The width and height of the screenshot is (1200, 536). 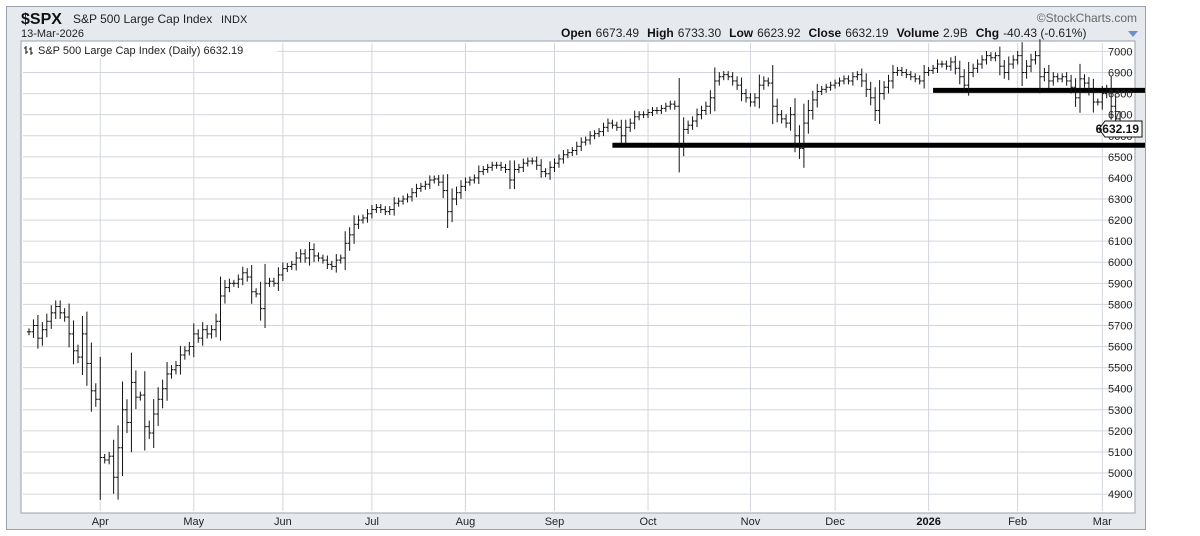 What do you see at coordinates (1120, 453) in the screenshot?
I see `y-tick-label: 5100` at bounding box center [1120, 453].